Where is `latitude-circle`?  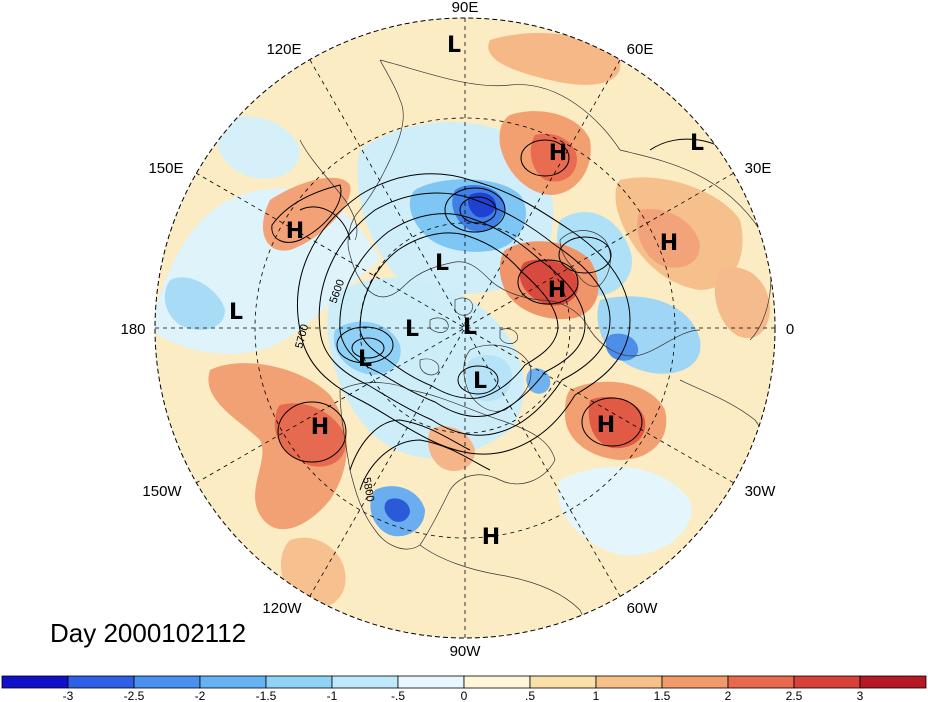 latitude-circle is located at coordinates (465, 328).